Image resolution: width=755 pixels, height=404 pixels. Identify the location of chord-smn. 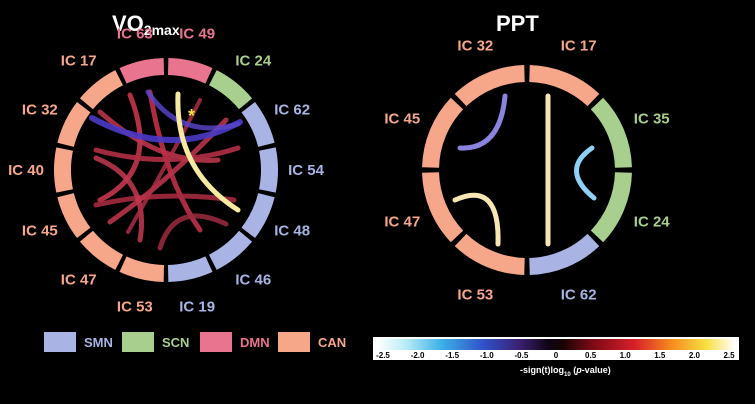
(166, 129).